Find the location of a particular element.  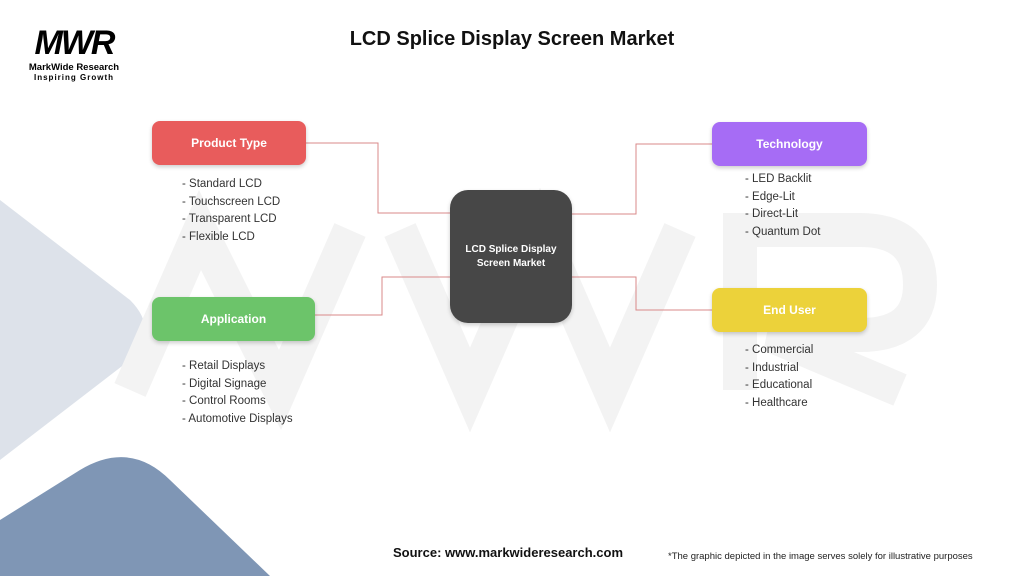

logo-name: MarkWide Research is located at coordinates (74, 67).